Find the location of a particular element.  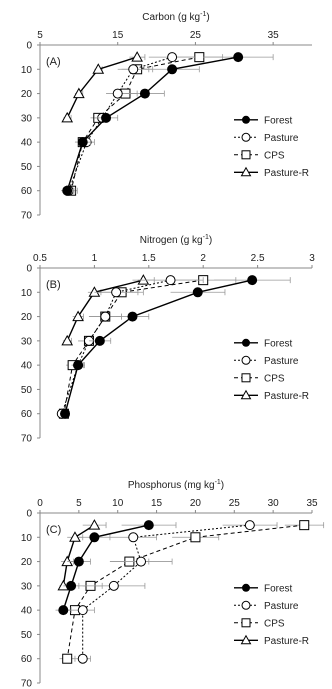

panel-title: Carbon (g kg-1) is located at coordinates (175, 17).